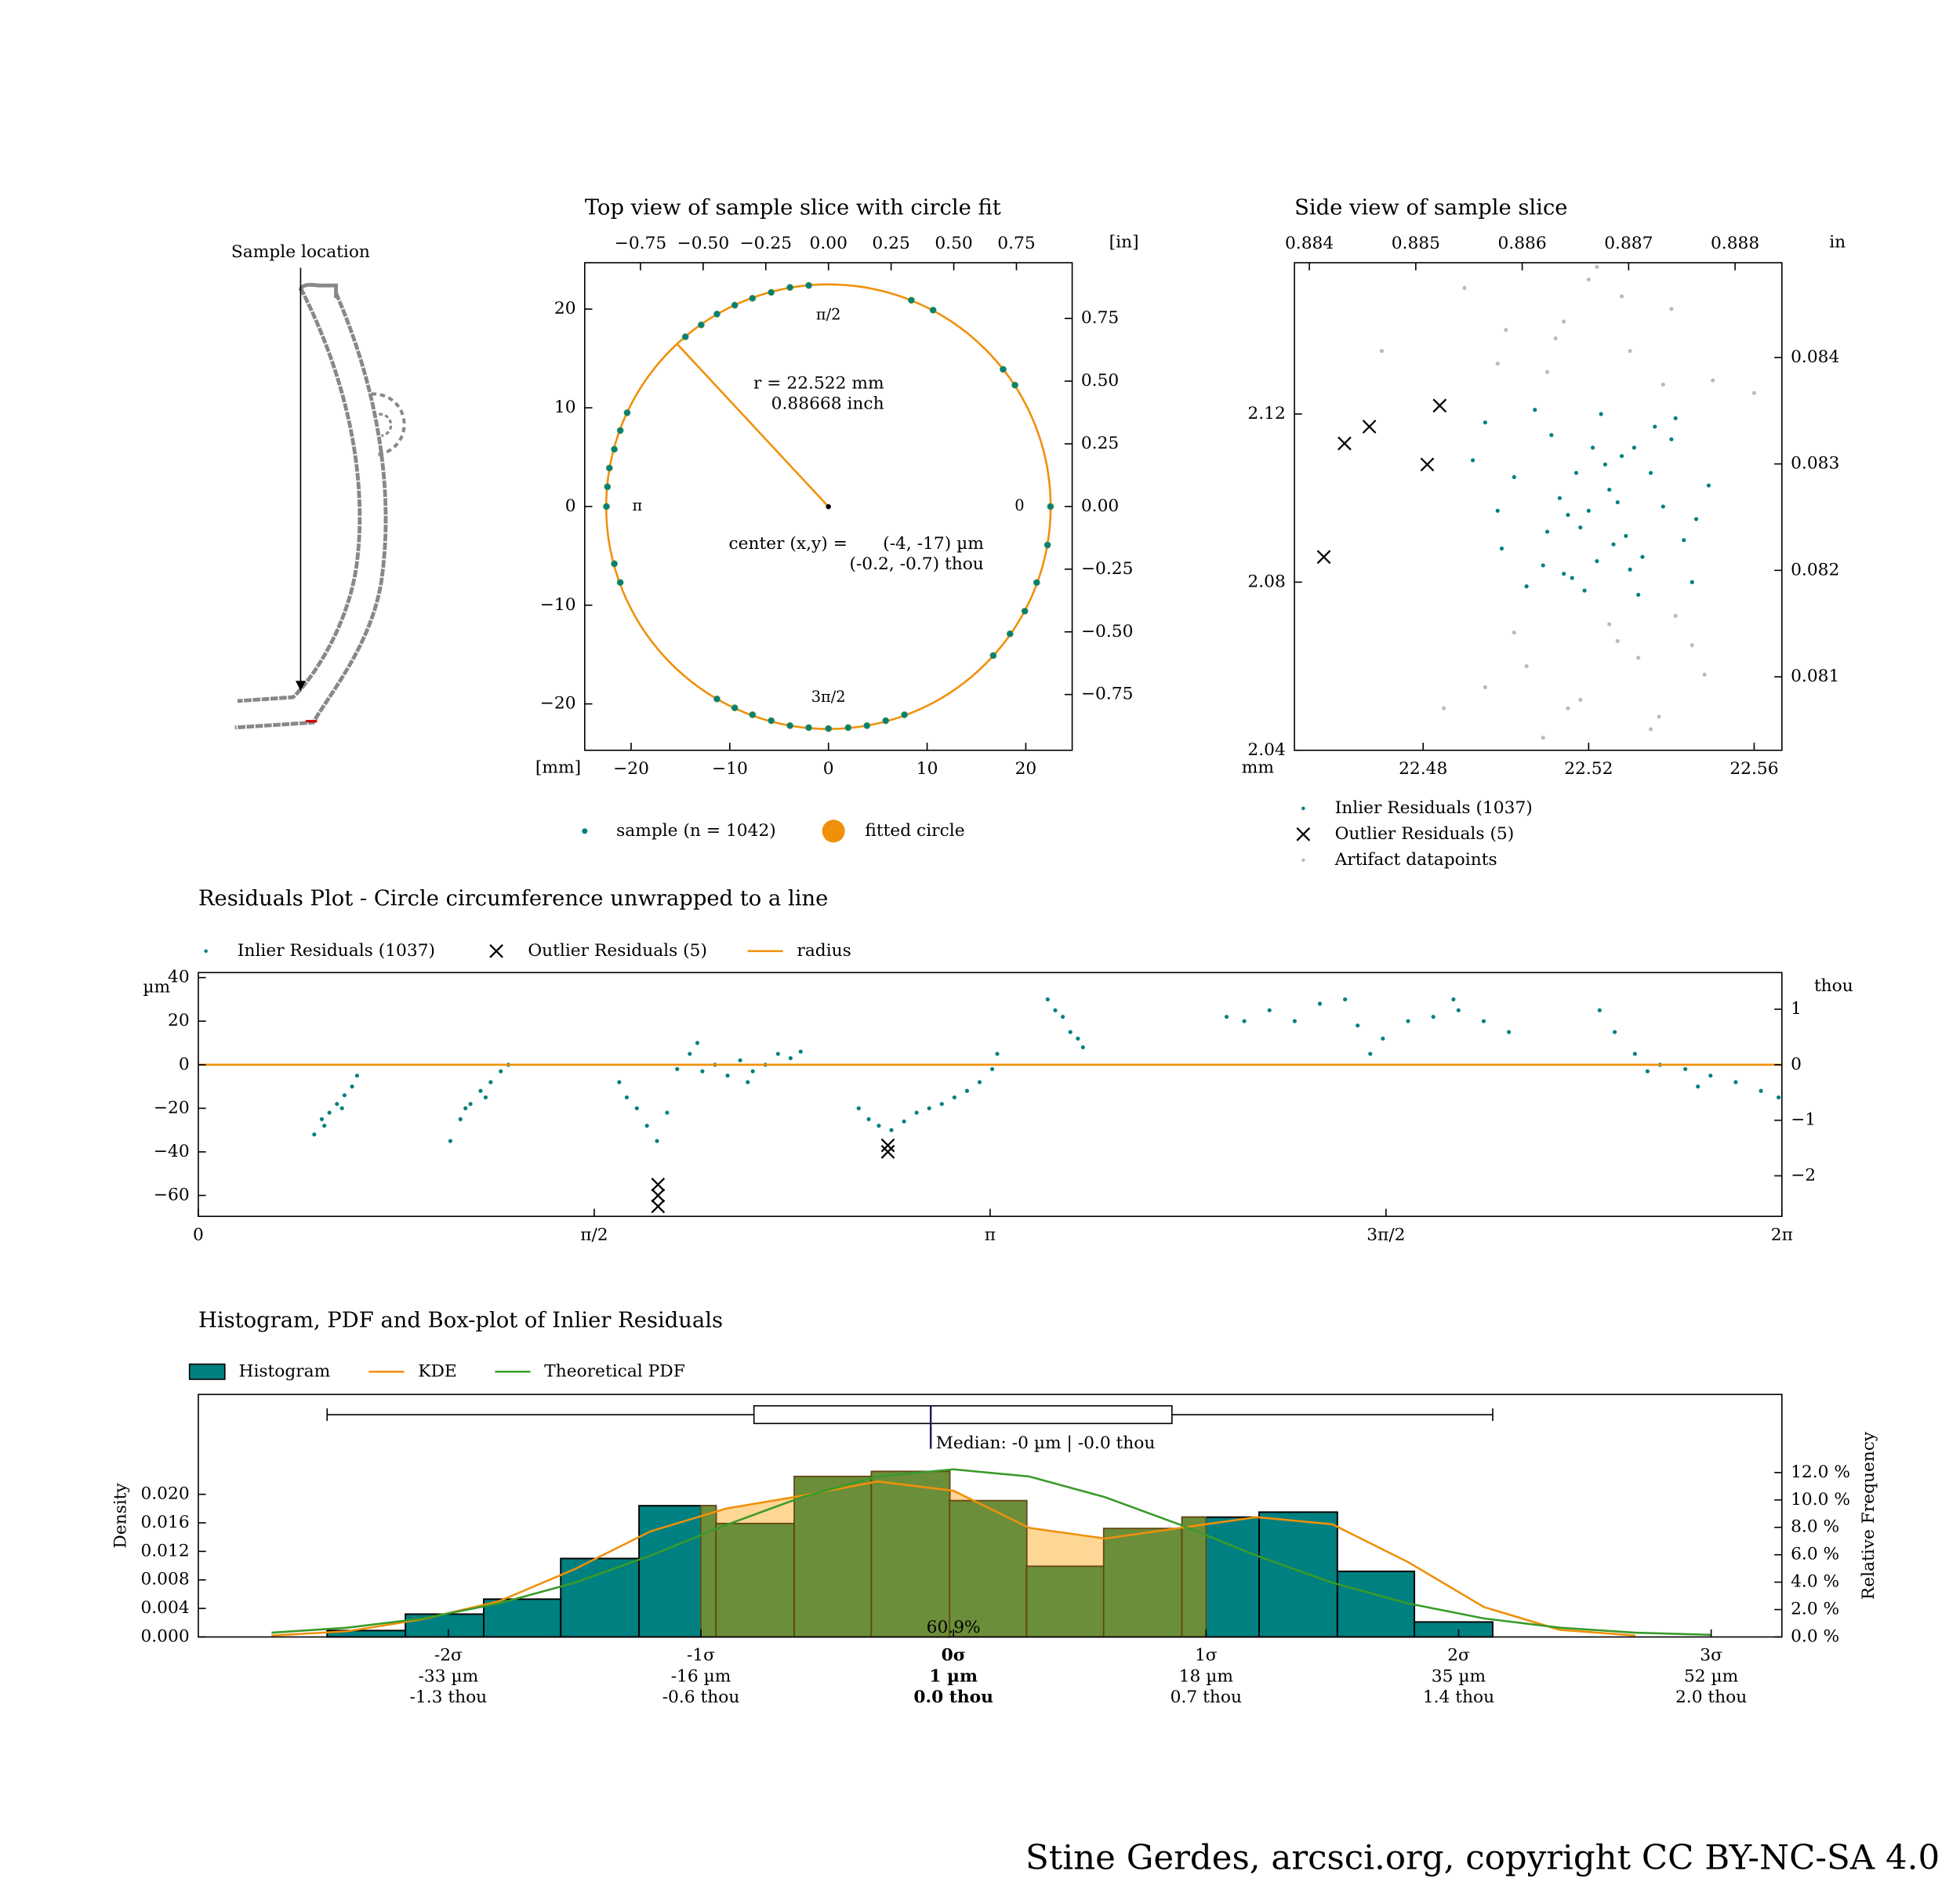 The image size is (1960, 1882). Describe the element at coordinates (953, 1697) in the screenshot. I see `bottom-tick-label: 0.0 thou` at that location.